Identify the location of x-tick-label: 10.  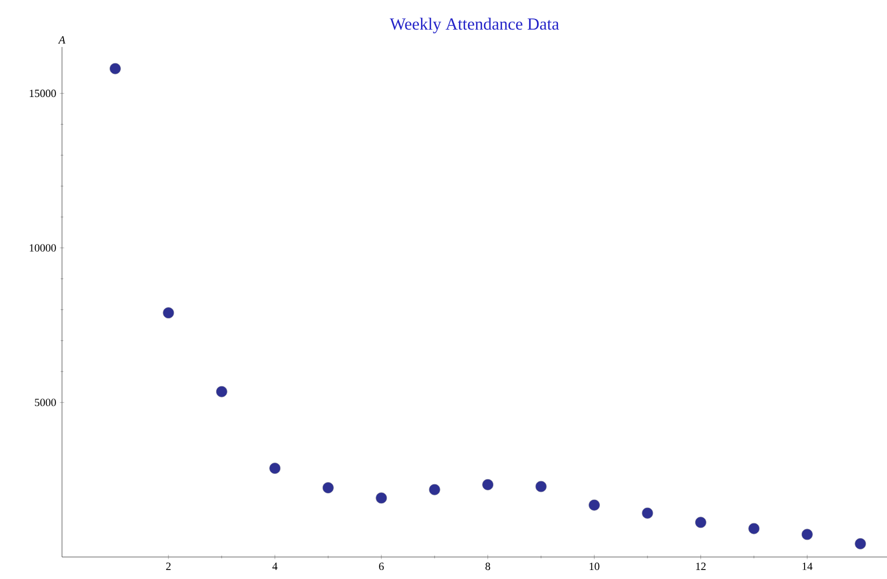
(595, 566).